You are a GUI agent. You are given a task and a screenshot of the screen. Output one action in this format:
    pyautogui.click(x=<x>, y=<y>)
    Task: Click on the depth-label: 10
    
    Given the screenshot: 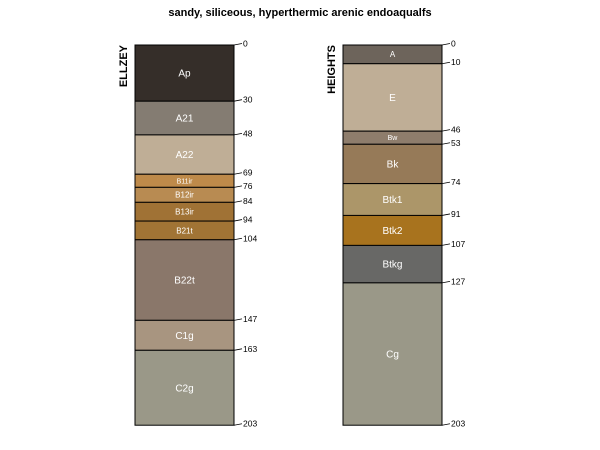 What is the action you would take?
    pyautogui.click(x=456, y=62)
    